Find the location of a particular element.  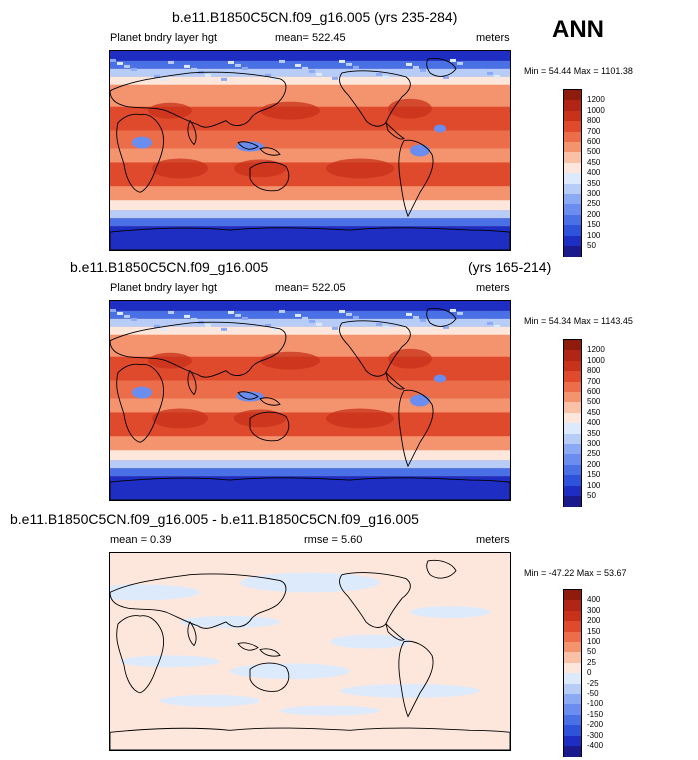

colorbar-tick-label: 800 is located at coordinates (594, 371).